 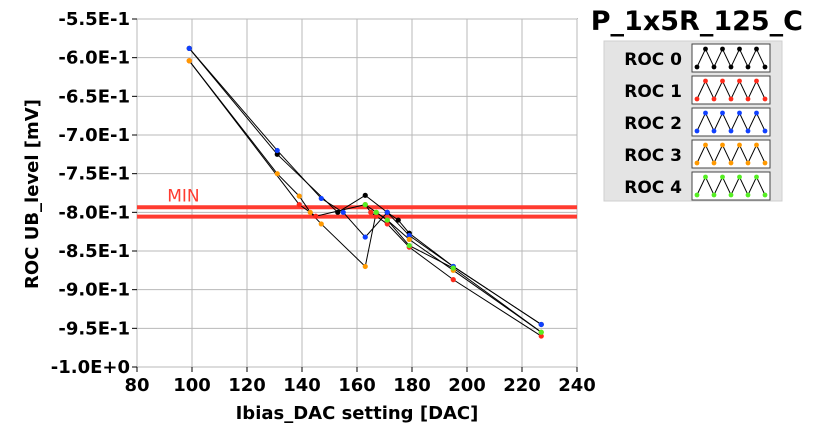 I want to click on x-tick-label: 100, so click(x=192, y=385).